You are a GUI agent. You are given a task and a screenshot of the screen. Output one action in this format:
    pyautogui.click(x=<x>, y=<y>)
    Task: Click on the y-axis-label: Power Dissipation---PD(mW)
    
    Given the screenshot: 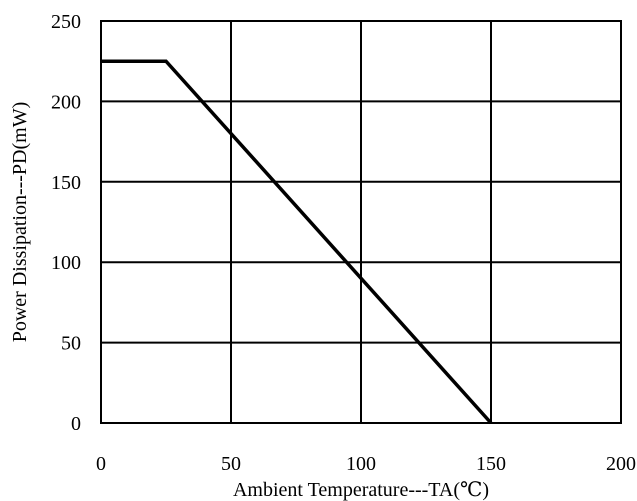 What is the action you would take?
    pyautogui.click(x=20, y=222)
    